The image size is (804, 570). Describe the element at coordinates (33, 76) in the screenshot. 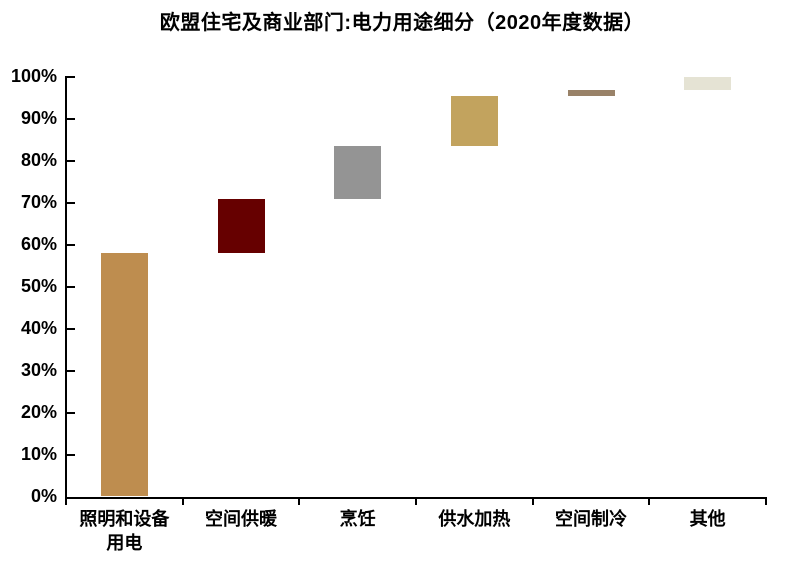

I see `y-axis-tick-label: 100%` at that location.